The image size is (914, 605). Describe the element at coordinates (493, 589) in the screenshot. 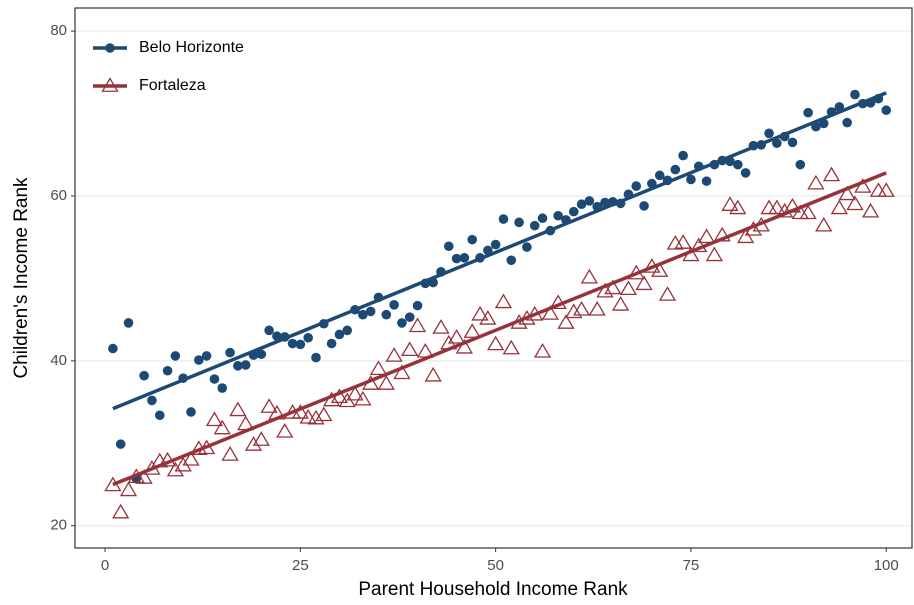

I see `x-axis-title: Parent Household Income Rank` at that location.